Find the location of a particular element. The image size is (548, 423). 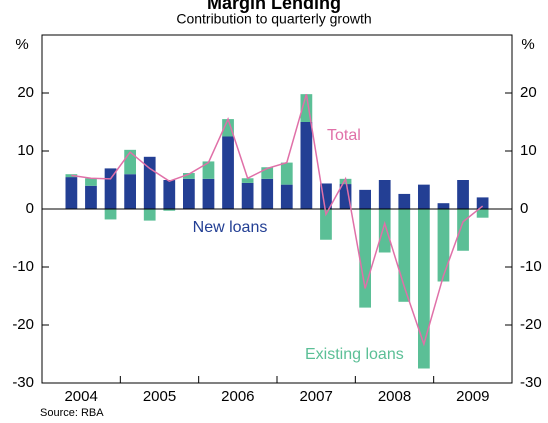

y2-tick-label: 0 is located at coordinates (524, 208).